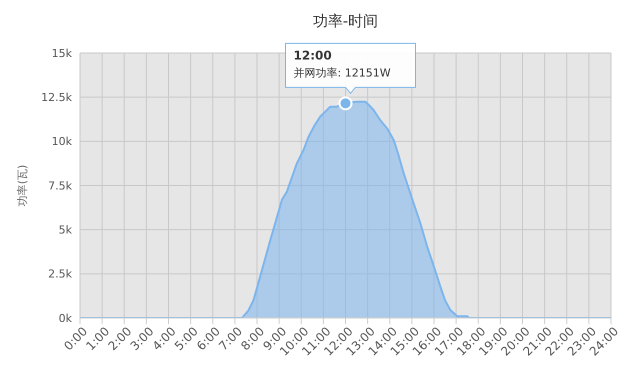  What do you see at coordinates (60, 274) in the screenshot?
I see `y-tick-label: 2.5k` at bounding box center [60, 274].